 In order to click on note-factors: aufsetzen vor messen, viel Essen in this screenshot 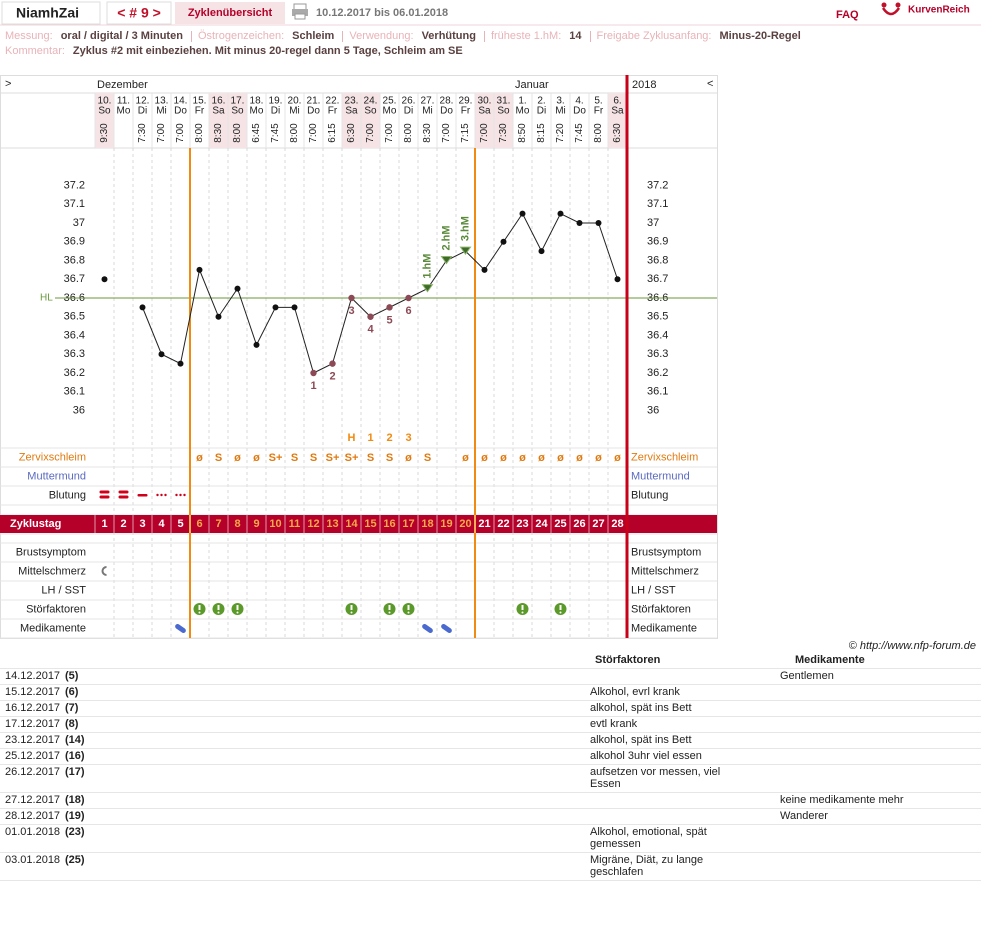, I will do `click(685, 778)`.